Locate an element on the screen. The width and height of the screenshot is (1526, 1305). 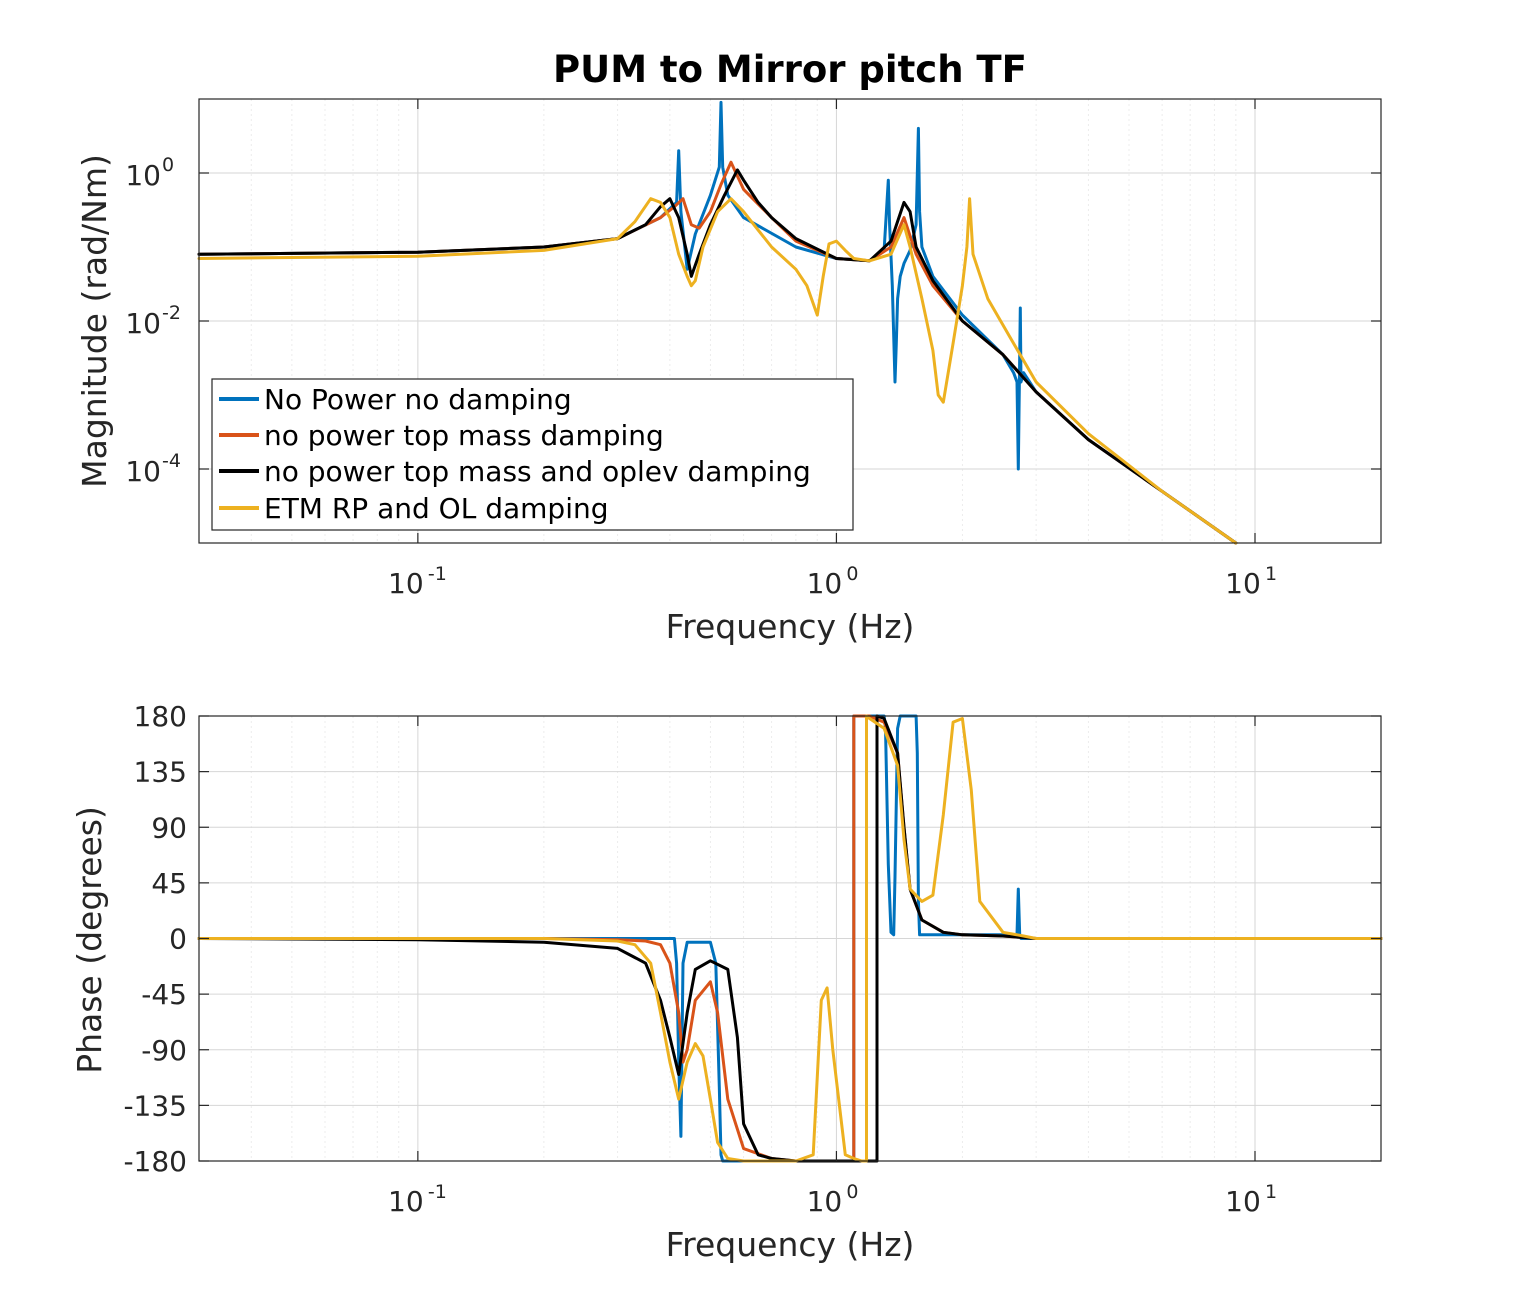
y-tick-label: 135 is located at coordinates (160, 772).